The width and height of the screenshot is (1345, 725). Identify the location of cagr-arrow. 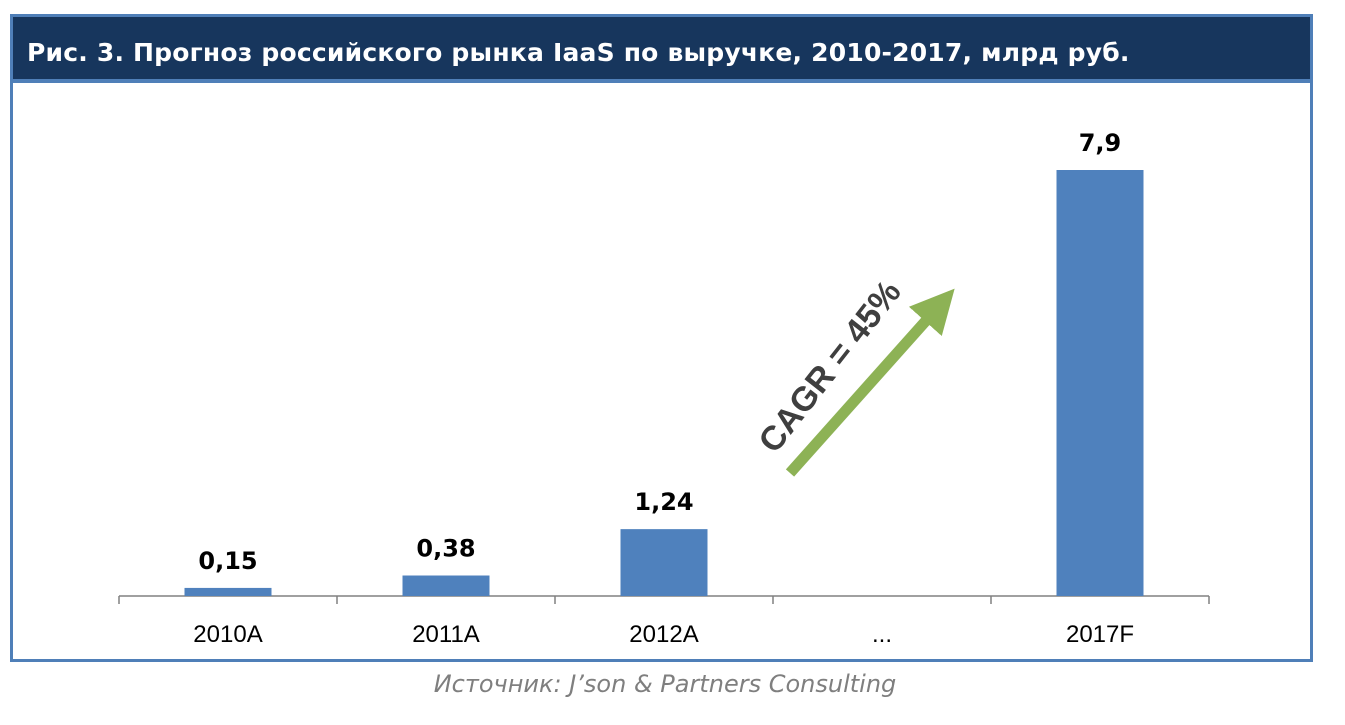
(870, 382).